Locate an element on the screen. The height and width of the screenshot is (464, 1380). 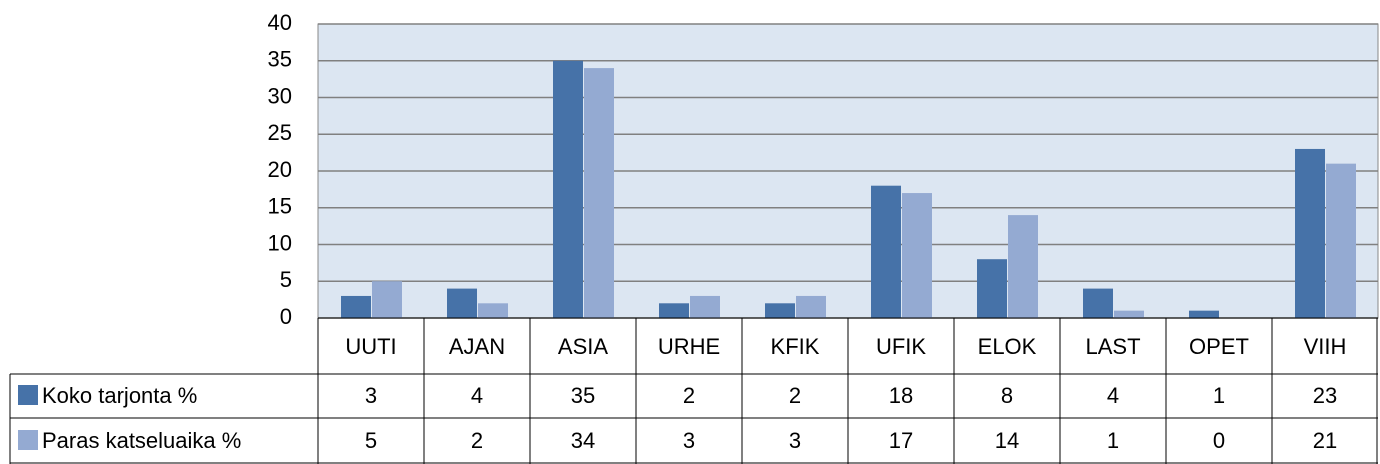
y-tick-label: 15 is located at coordinates (280, 206).